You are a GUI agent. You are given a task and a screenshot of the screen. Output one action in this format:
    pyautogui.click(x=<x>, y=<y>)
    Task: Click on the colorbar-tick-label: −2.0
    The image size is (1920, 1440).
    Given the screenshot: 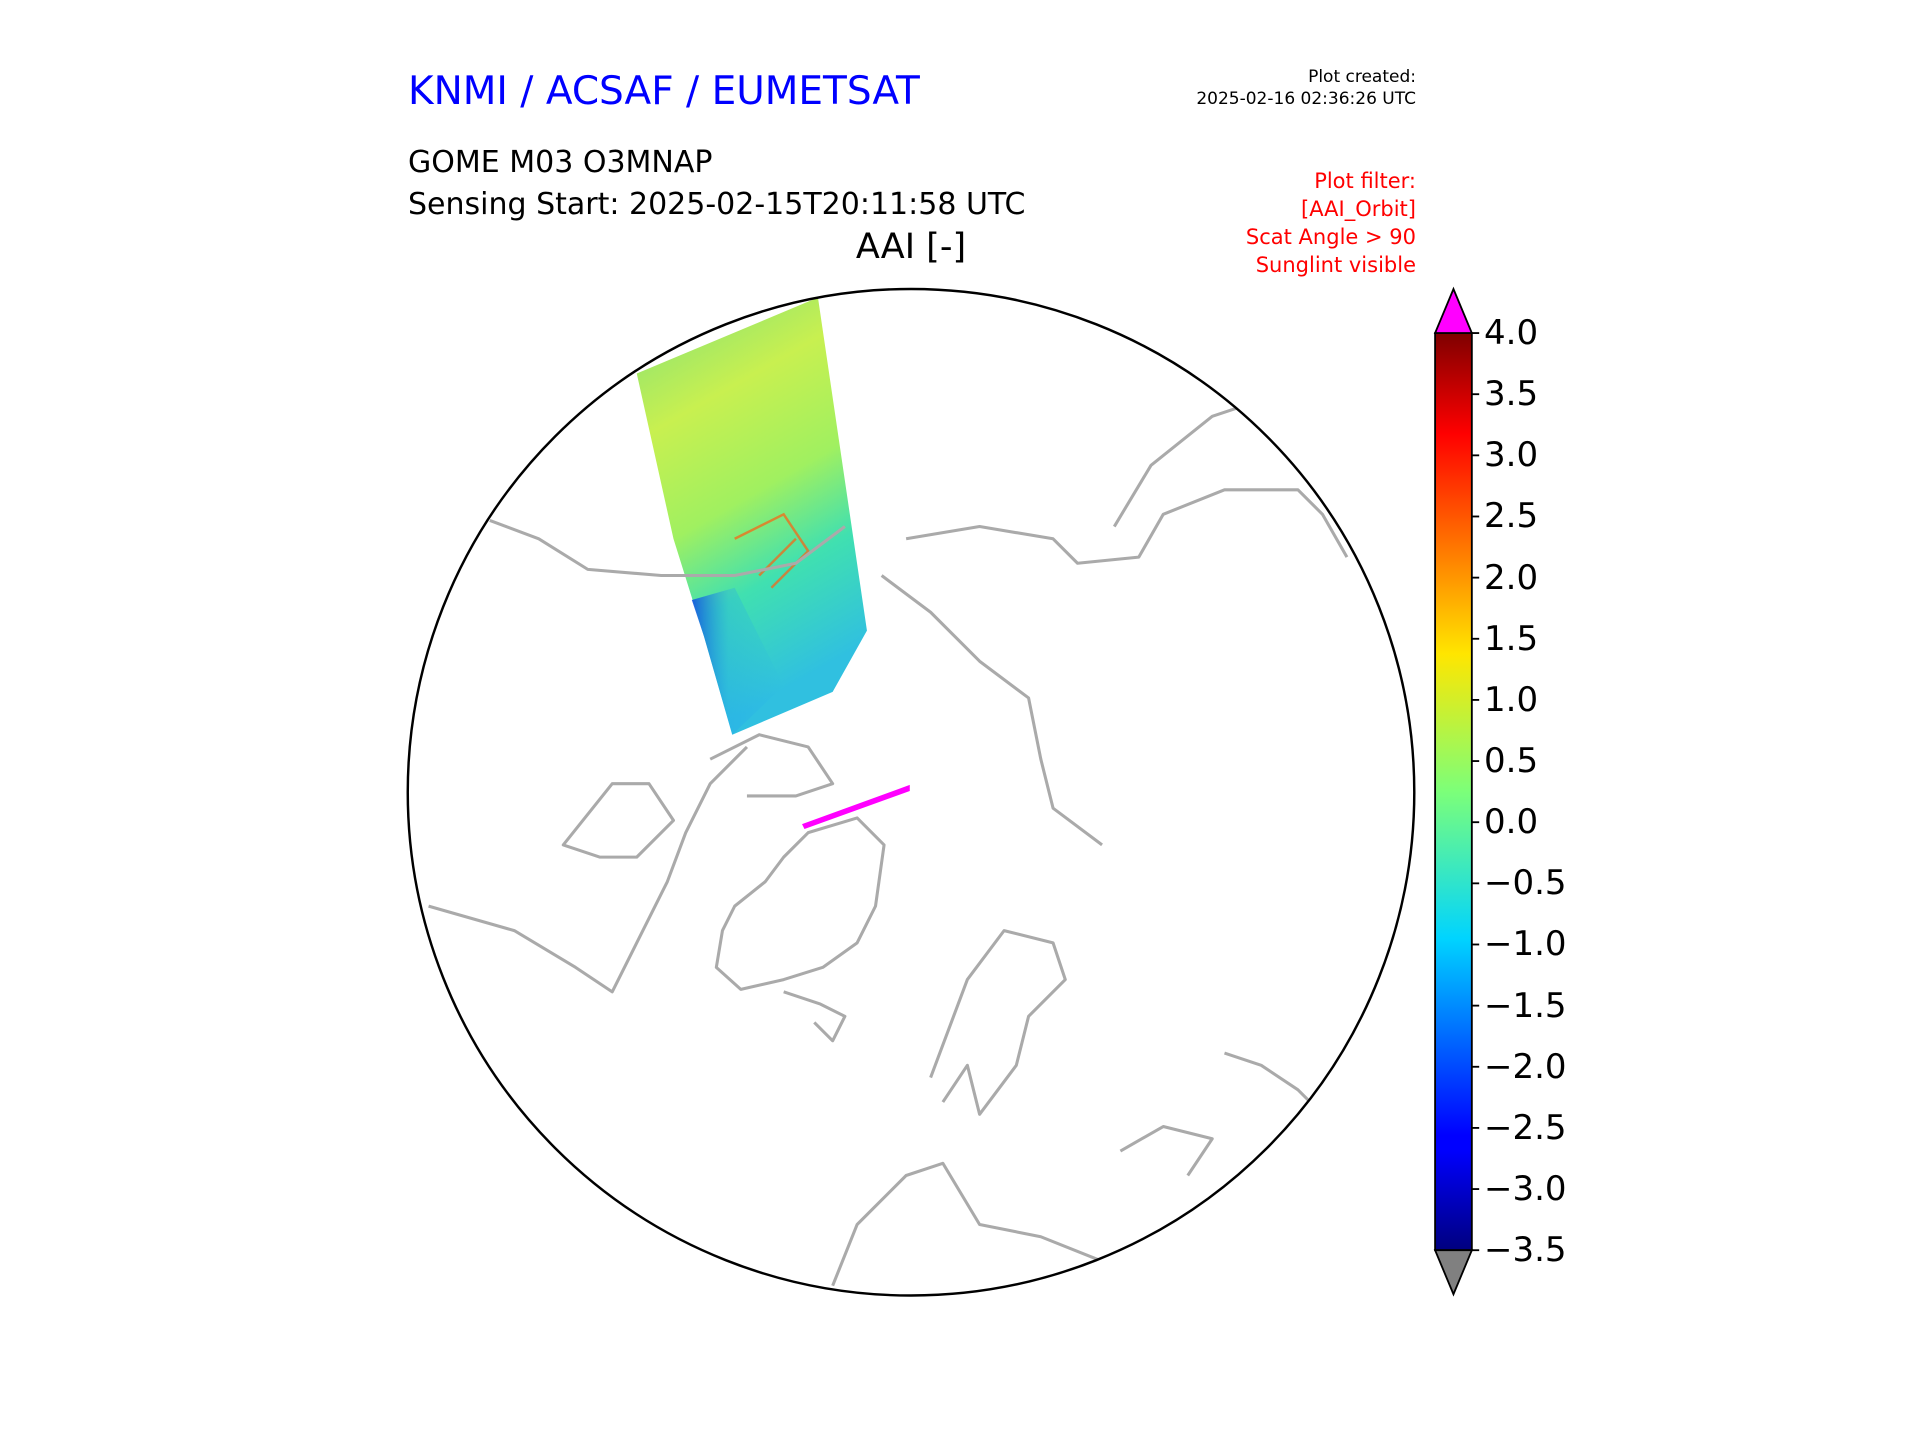 What is the action you would take?
    pyautogui.click(x=1525, y=1066)
    